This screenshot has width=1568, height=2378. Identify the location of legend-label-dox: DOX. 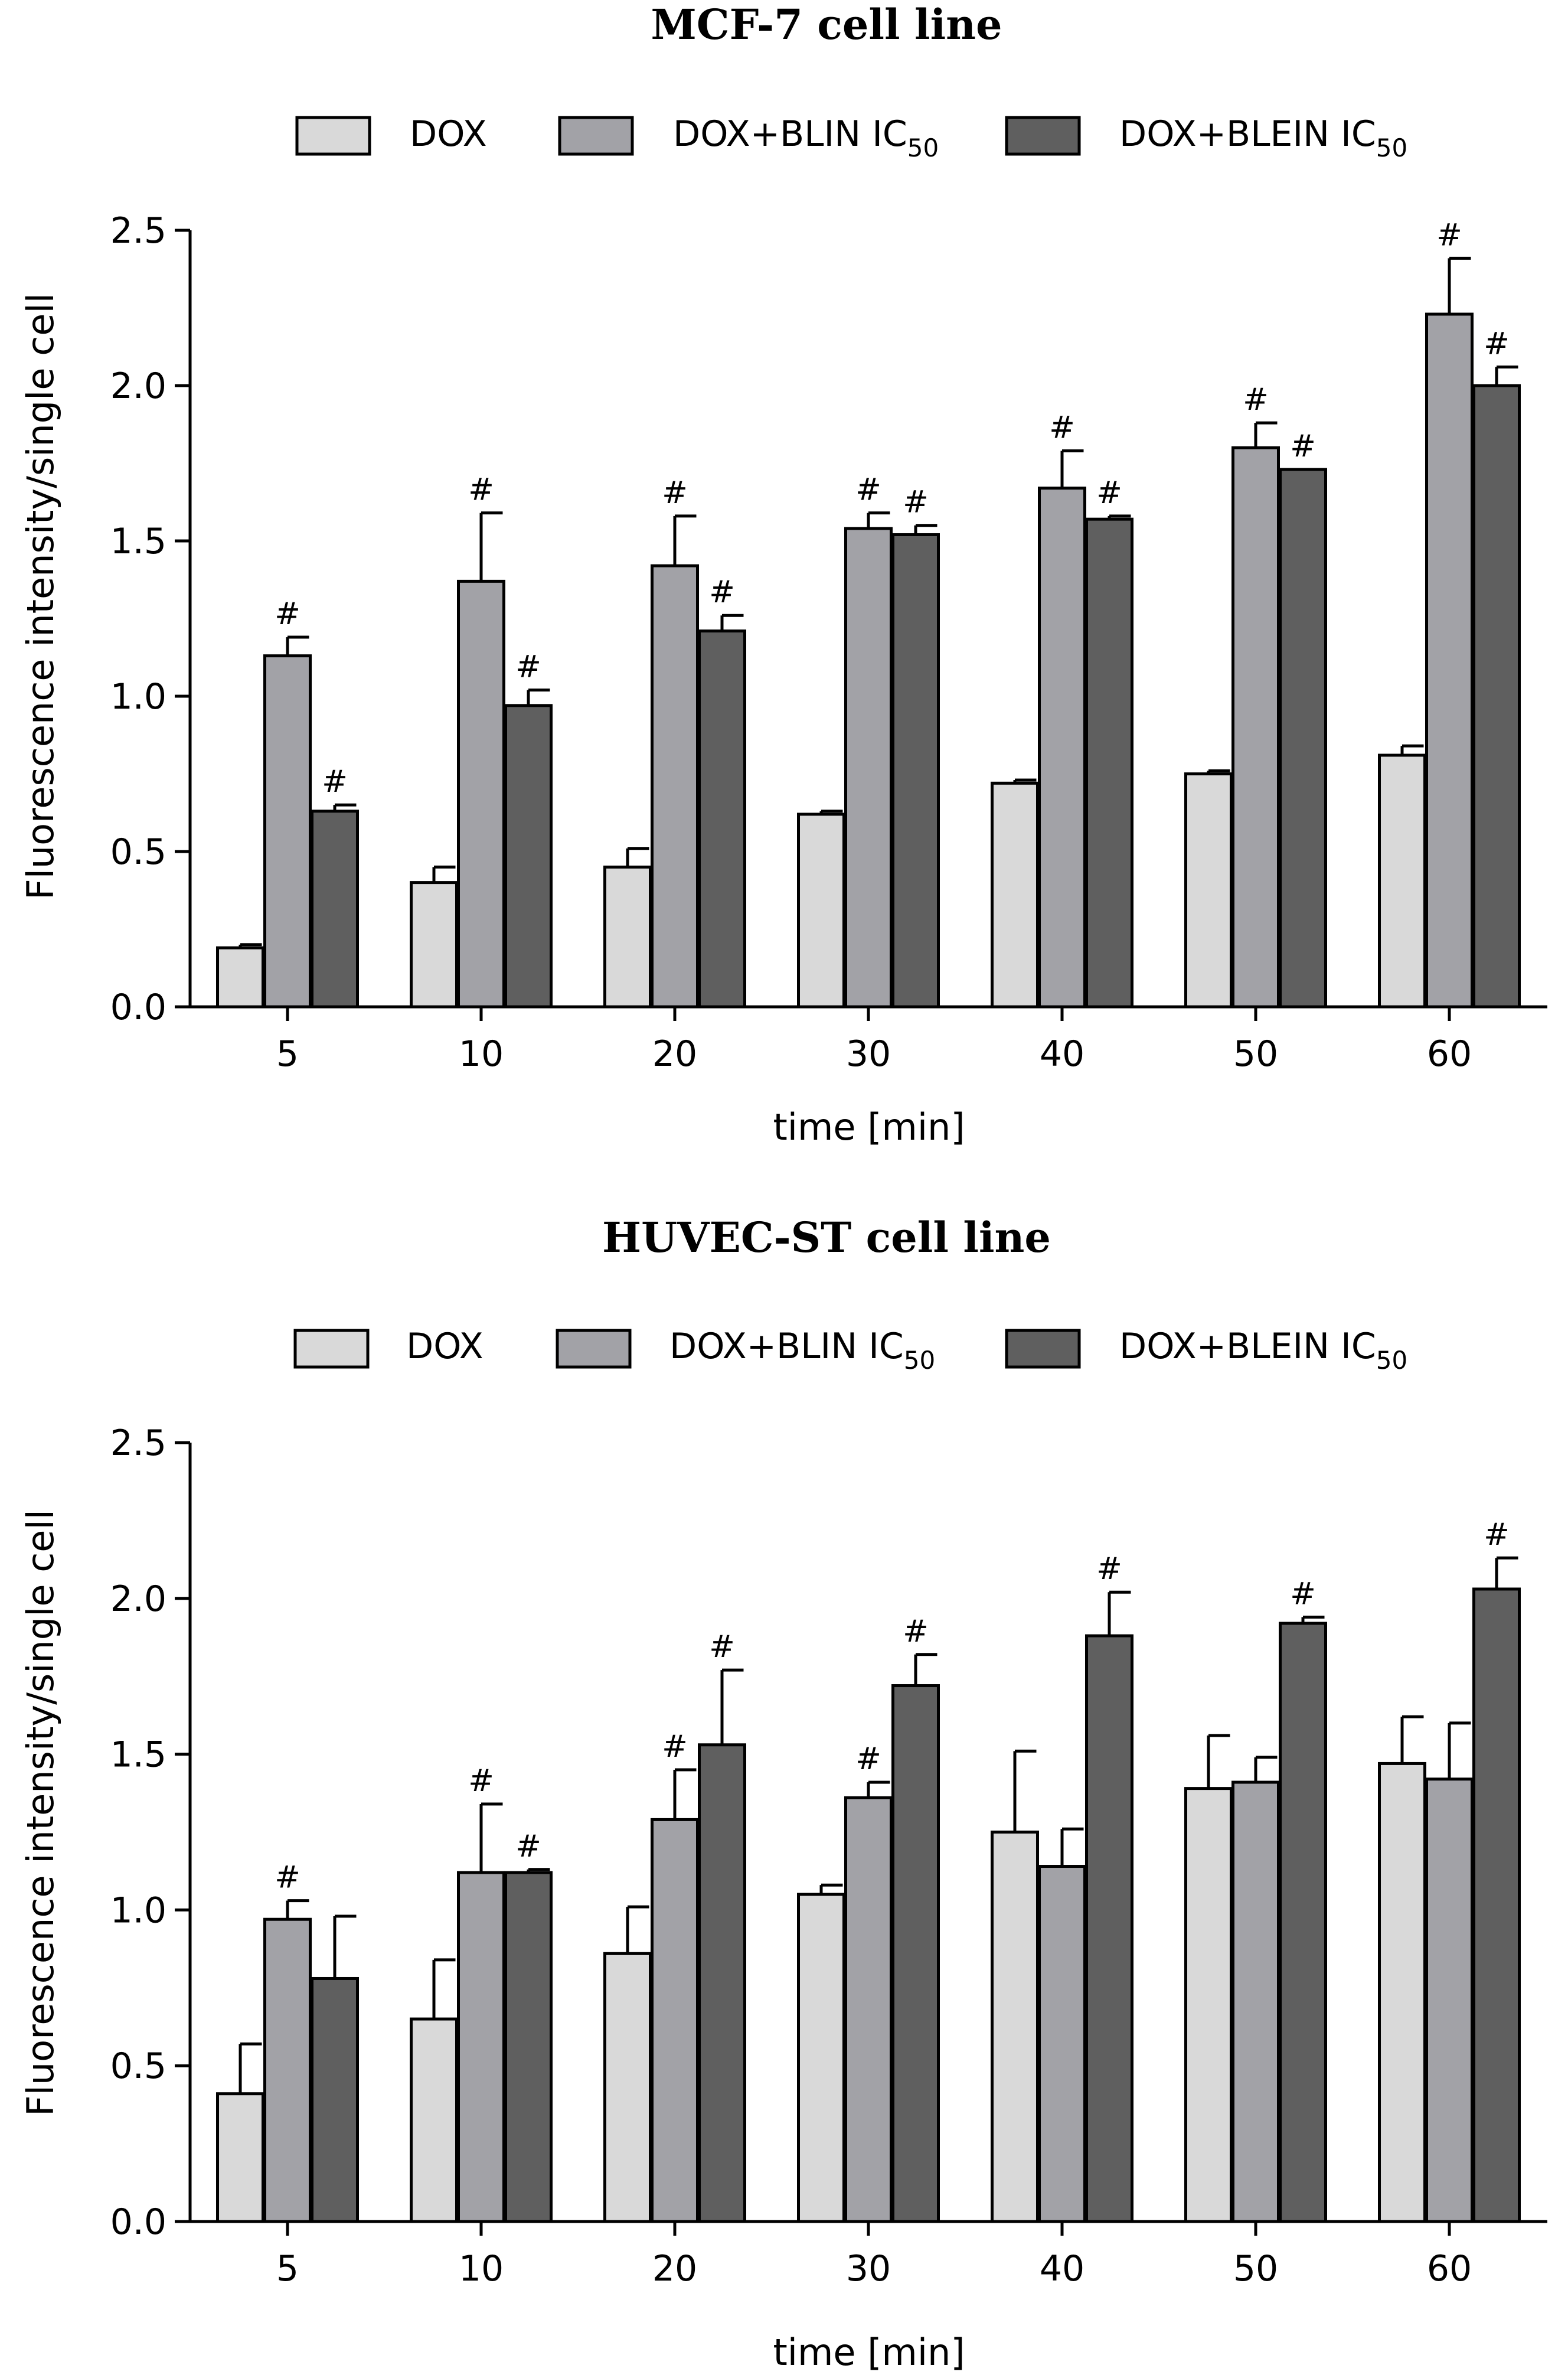
(449, 134).